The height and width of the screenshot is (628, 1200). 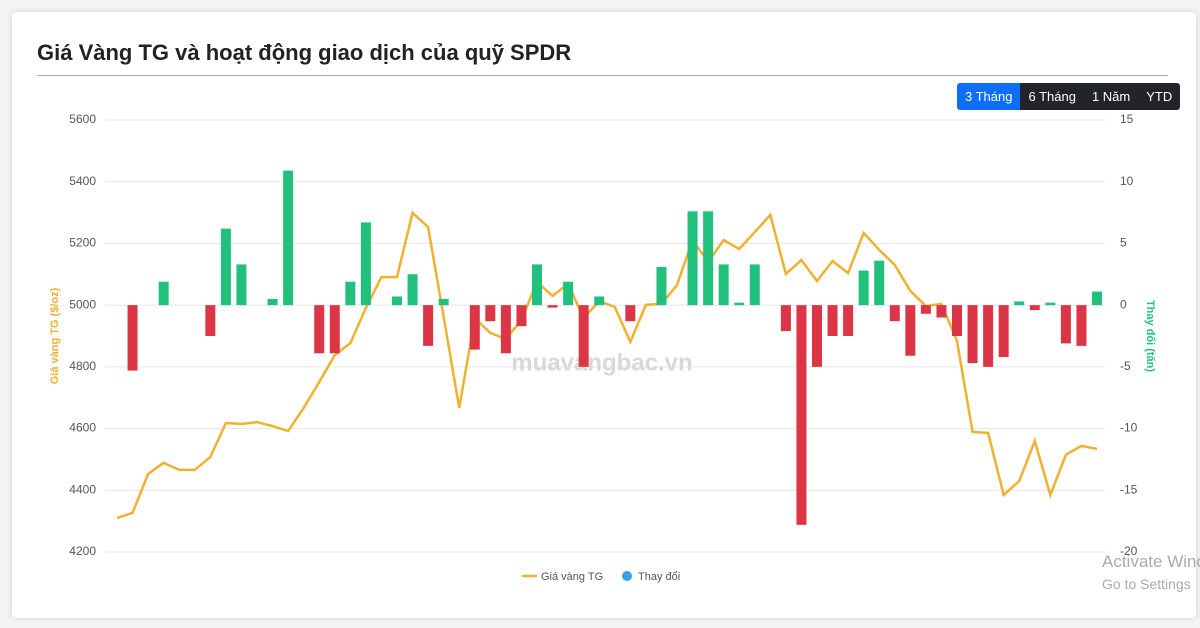 I want to click on y2-tick-label: 15, so click(x=1127, y=119).